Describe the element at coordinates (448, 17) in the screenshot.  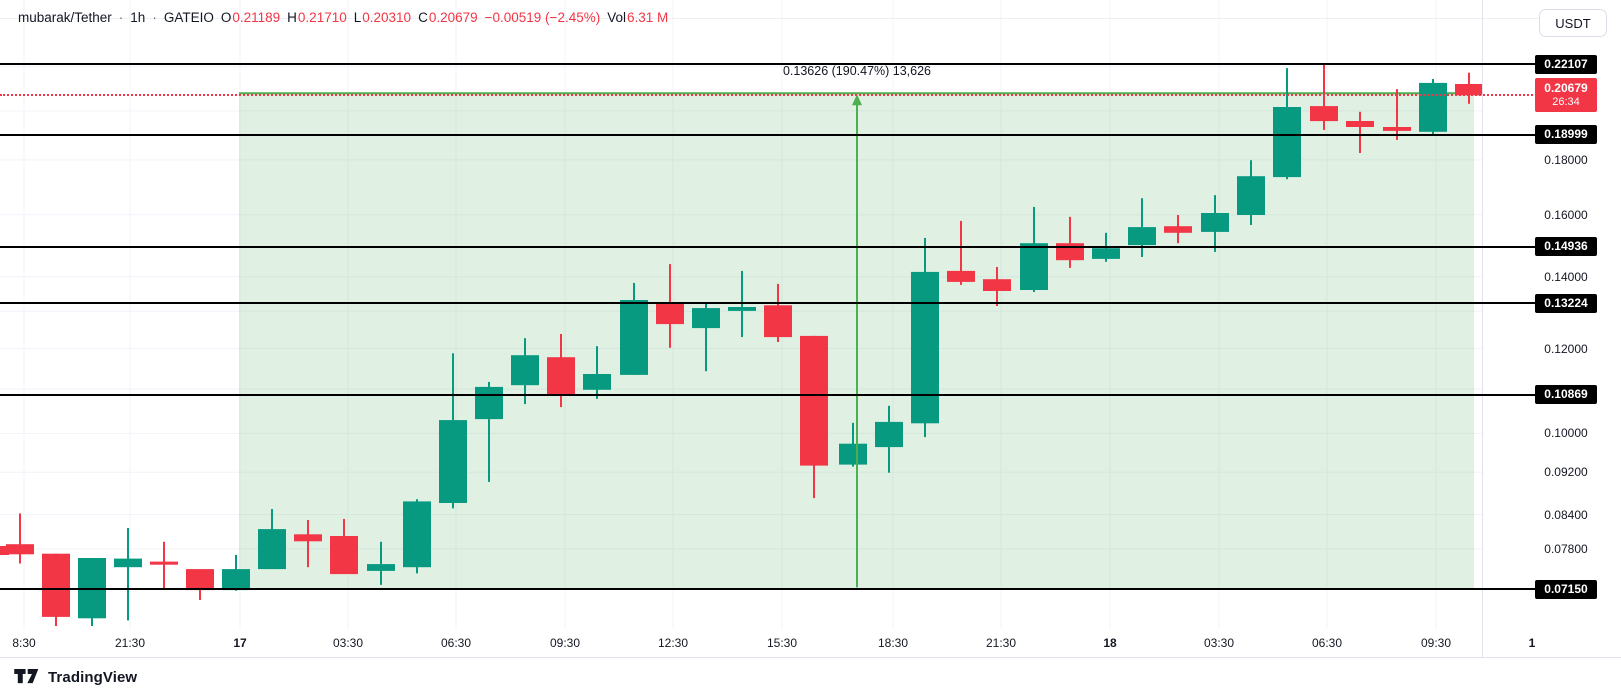
I see `close-value: C 0.20679` at that location.